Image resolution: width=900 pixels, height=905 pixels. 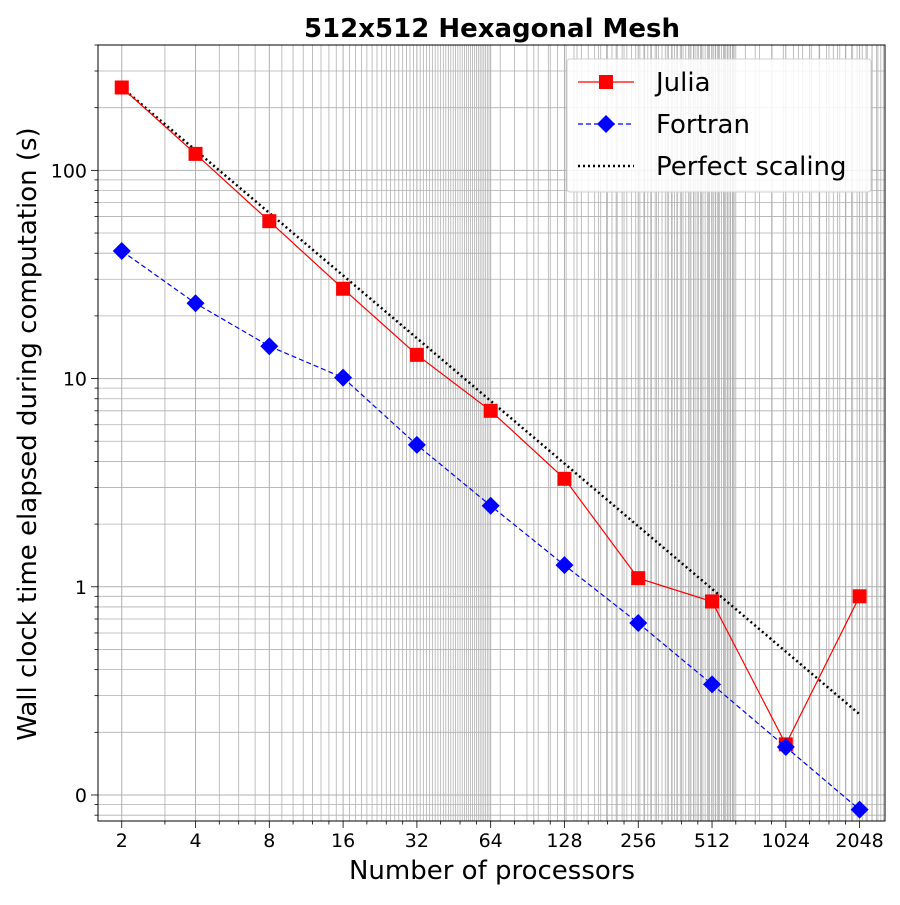 What do you see at coordinates (69, 171) in the screenshot?
I see `y-tick-label: 100` at bounding box center [69, 171].